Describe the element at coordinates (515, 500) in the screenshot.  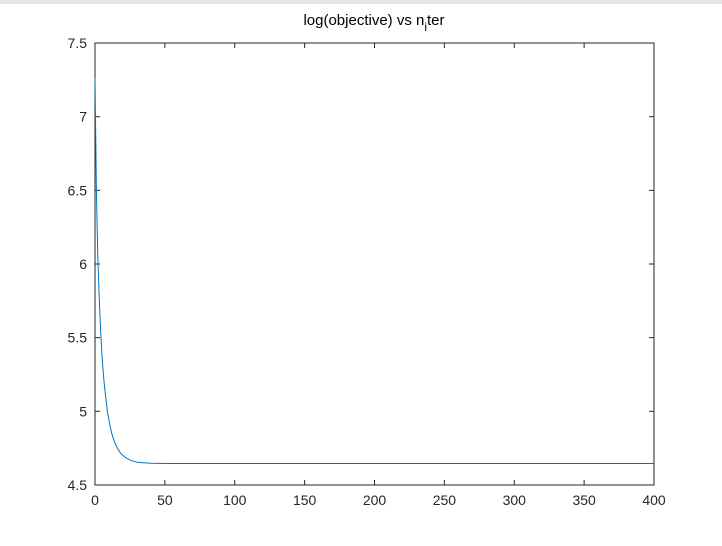
I see `x-tick-label: 300` at that location.